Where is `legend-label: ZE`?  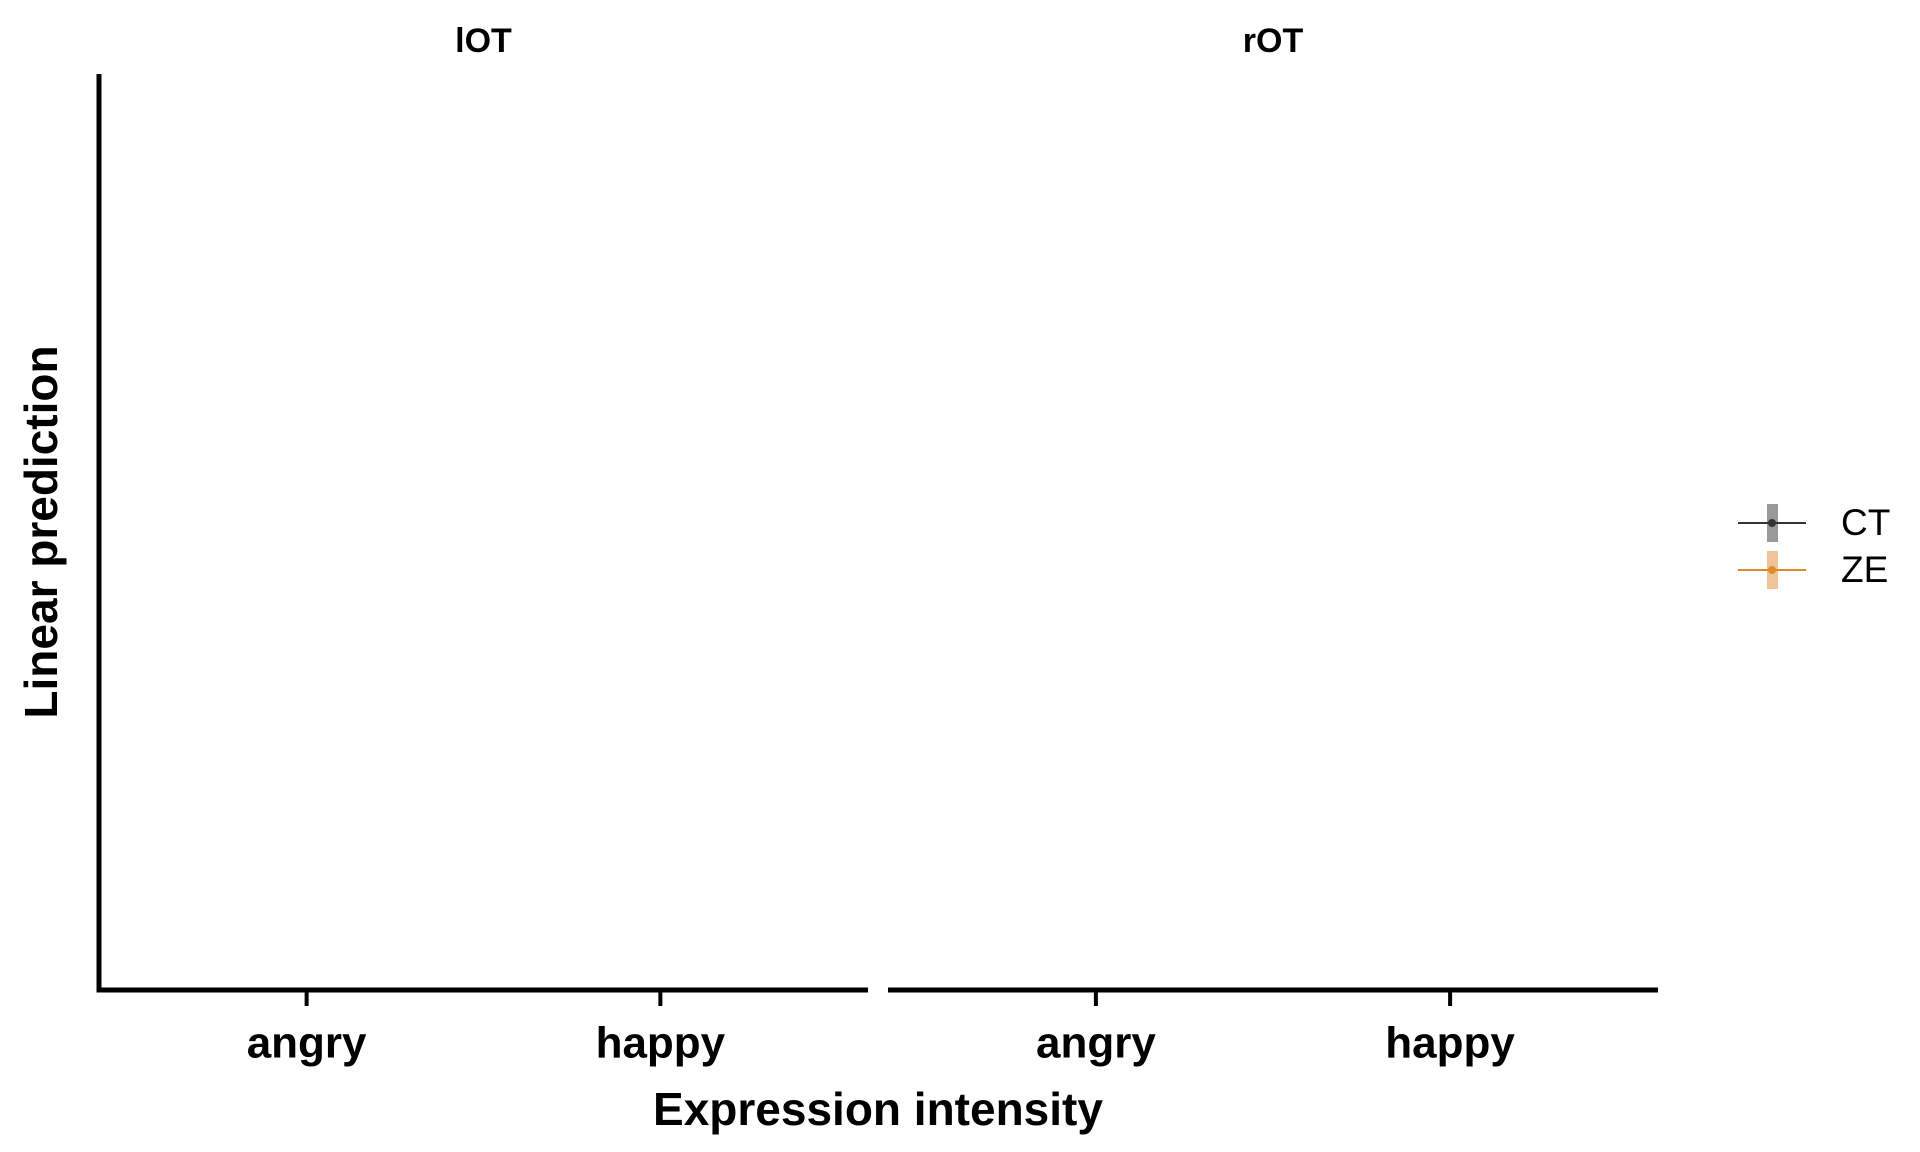 legend-label: ZE is located at coordinates (1864, 569).